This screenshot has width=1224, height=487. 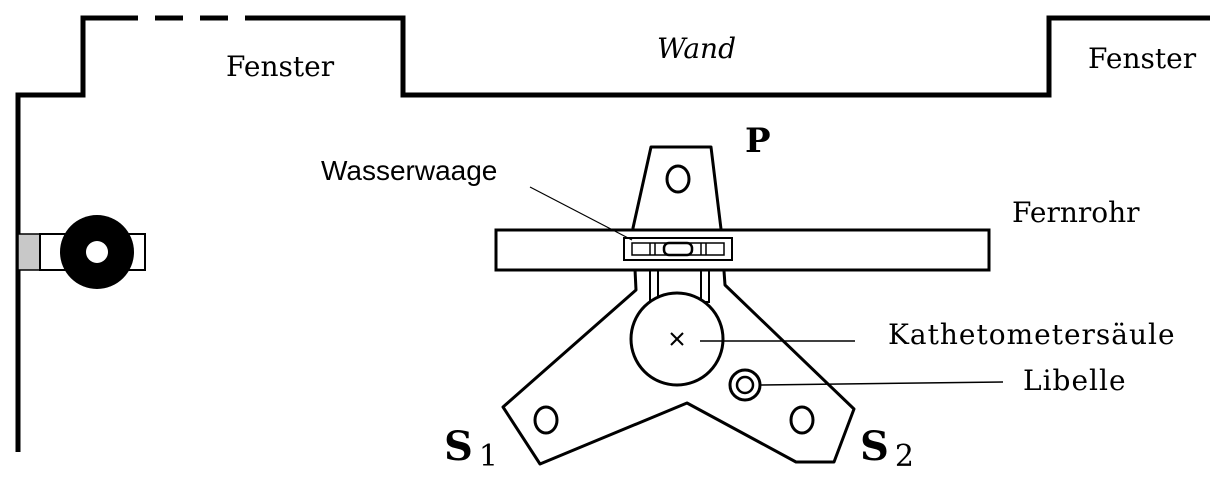 I want to click on spirit-level-bubble, so click(x=678, y=249).